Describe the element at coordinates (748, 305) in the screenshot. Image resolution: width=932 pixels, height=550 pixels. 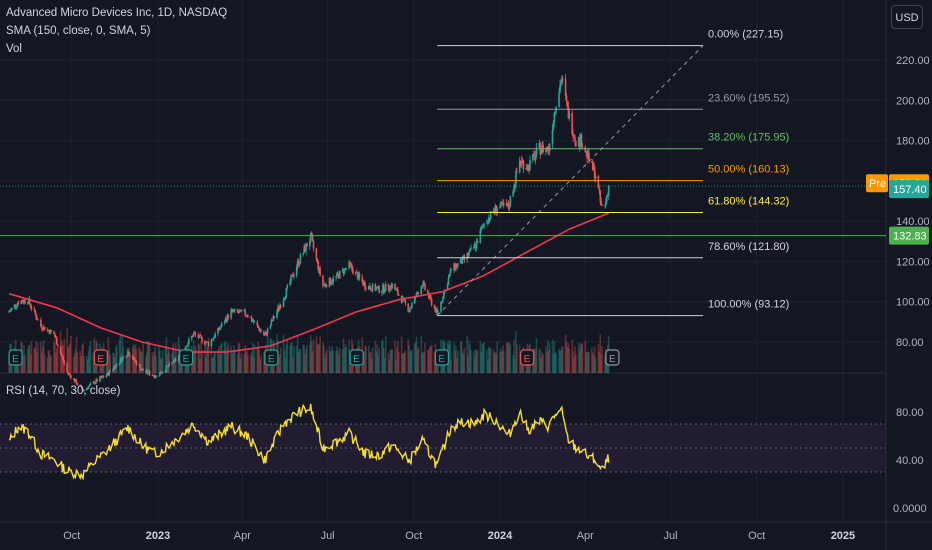
I see `fib-level-label: 100.00% (93.12)` at that location.